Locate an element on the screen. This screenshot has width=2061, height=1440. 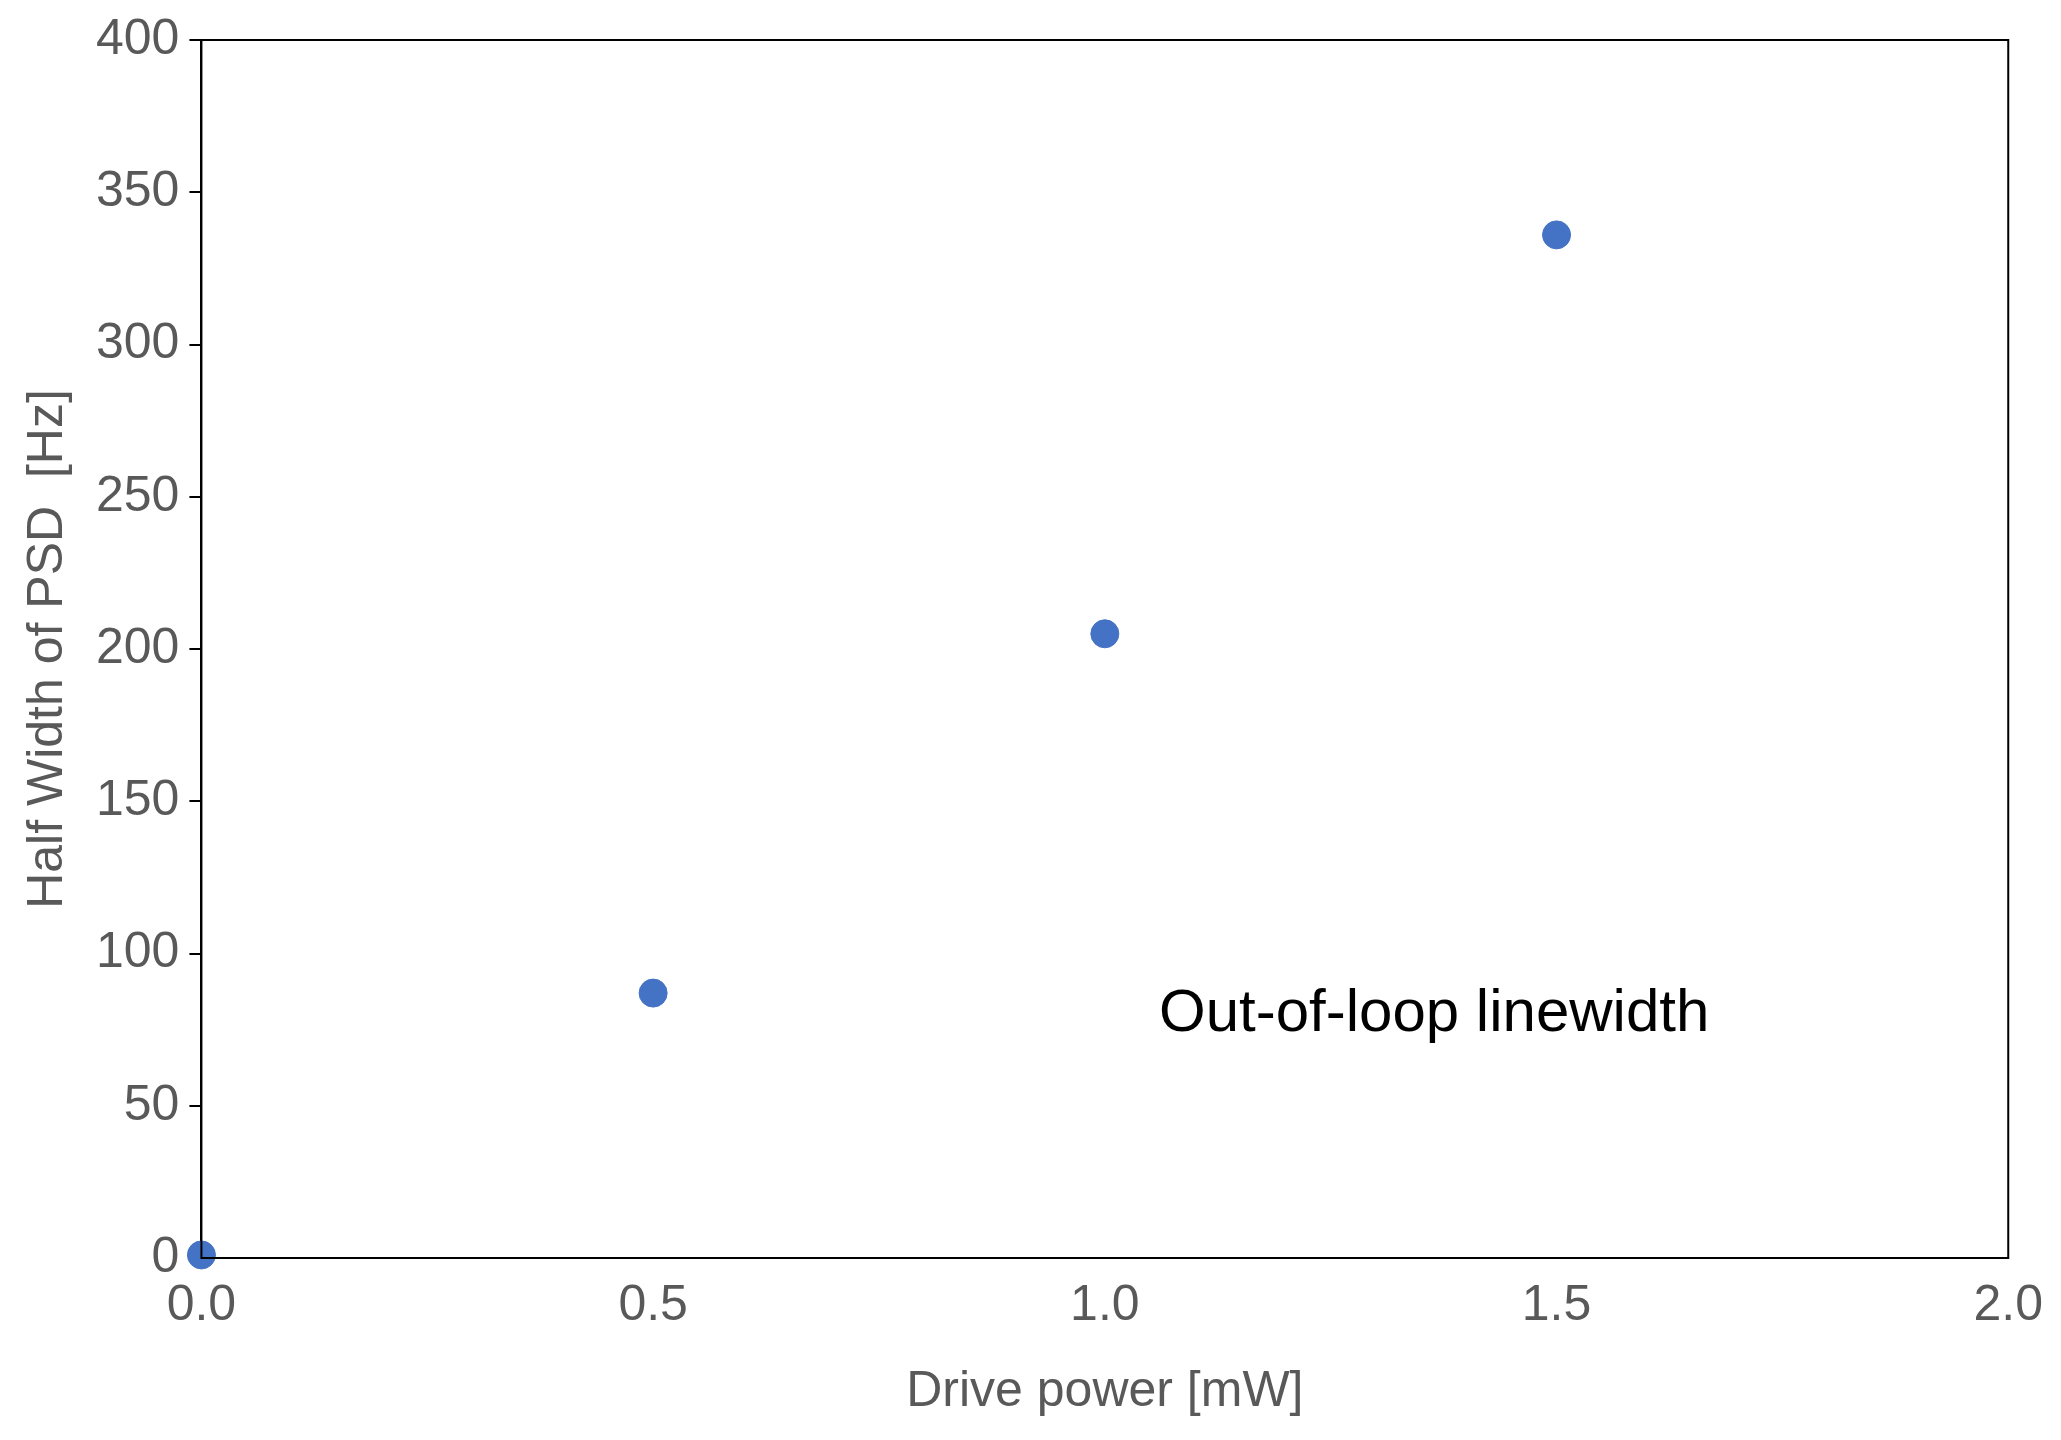
x-axis-title: Drive power [mW] is located at coordinates (1105, 1388).